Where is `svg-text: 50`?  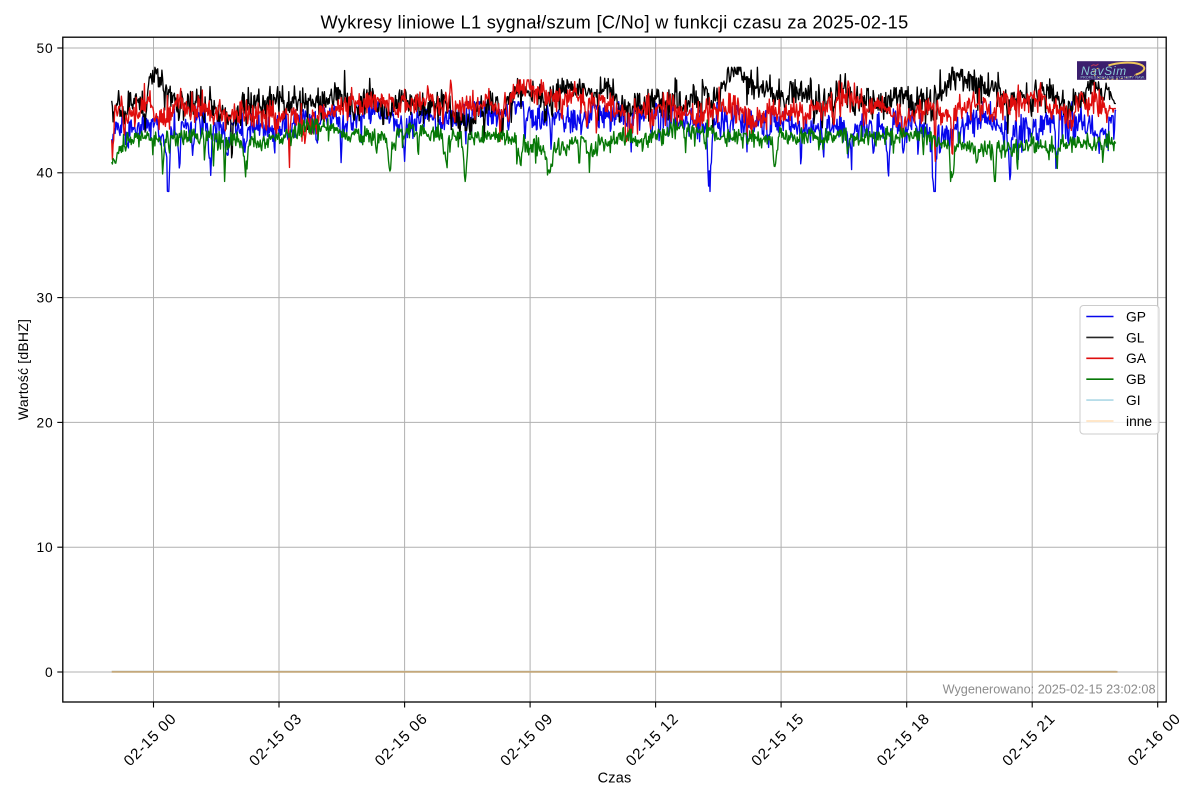 svg-text: 50 is located at coordinates (45, 48).